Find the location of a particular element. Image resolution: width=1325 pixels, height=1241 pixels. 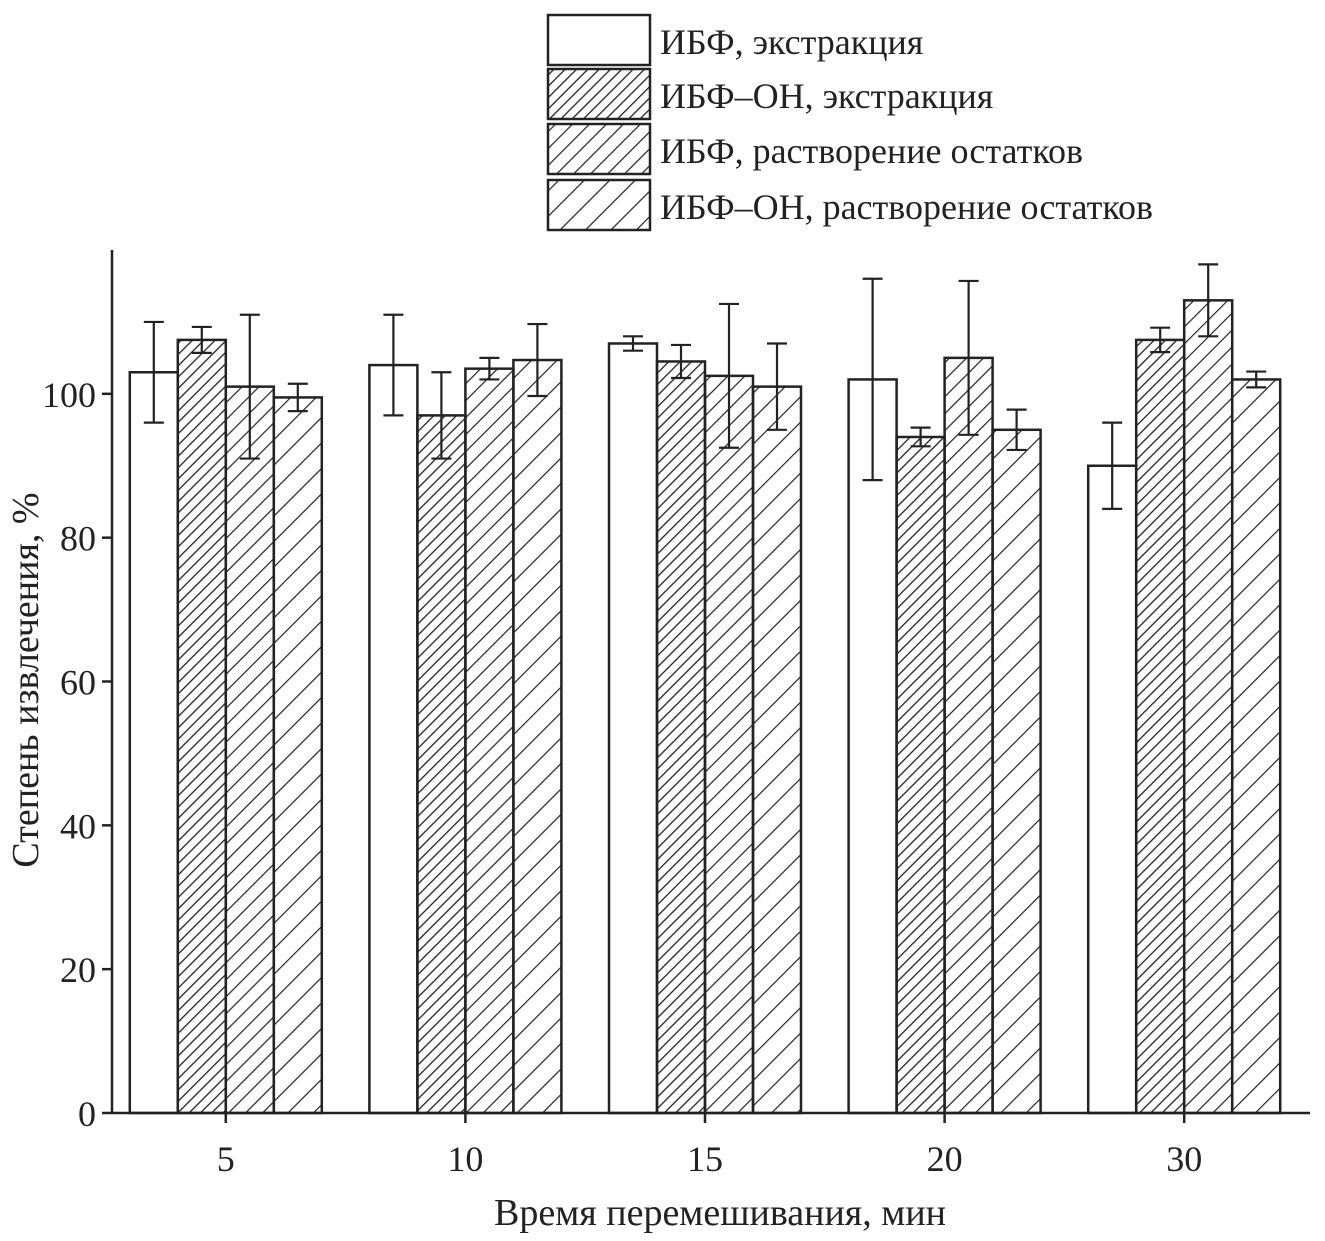

x-tick-label: 5 is located at coordinates (226, 1159).